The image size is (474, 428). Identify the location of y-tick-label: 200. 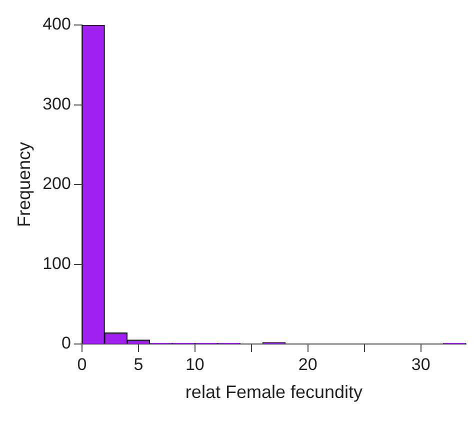
(56, 184).